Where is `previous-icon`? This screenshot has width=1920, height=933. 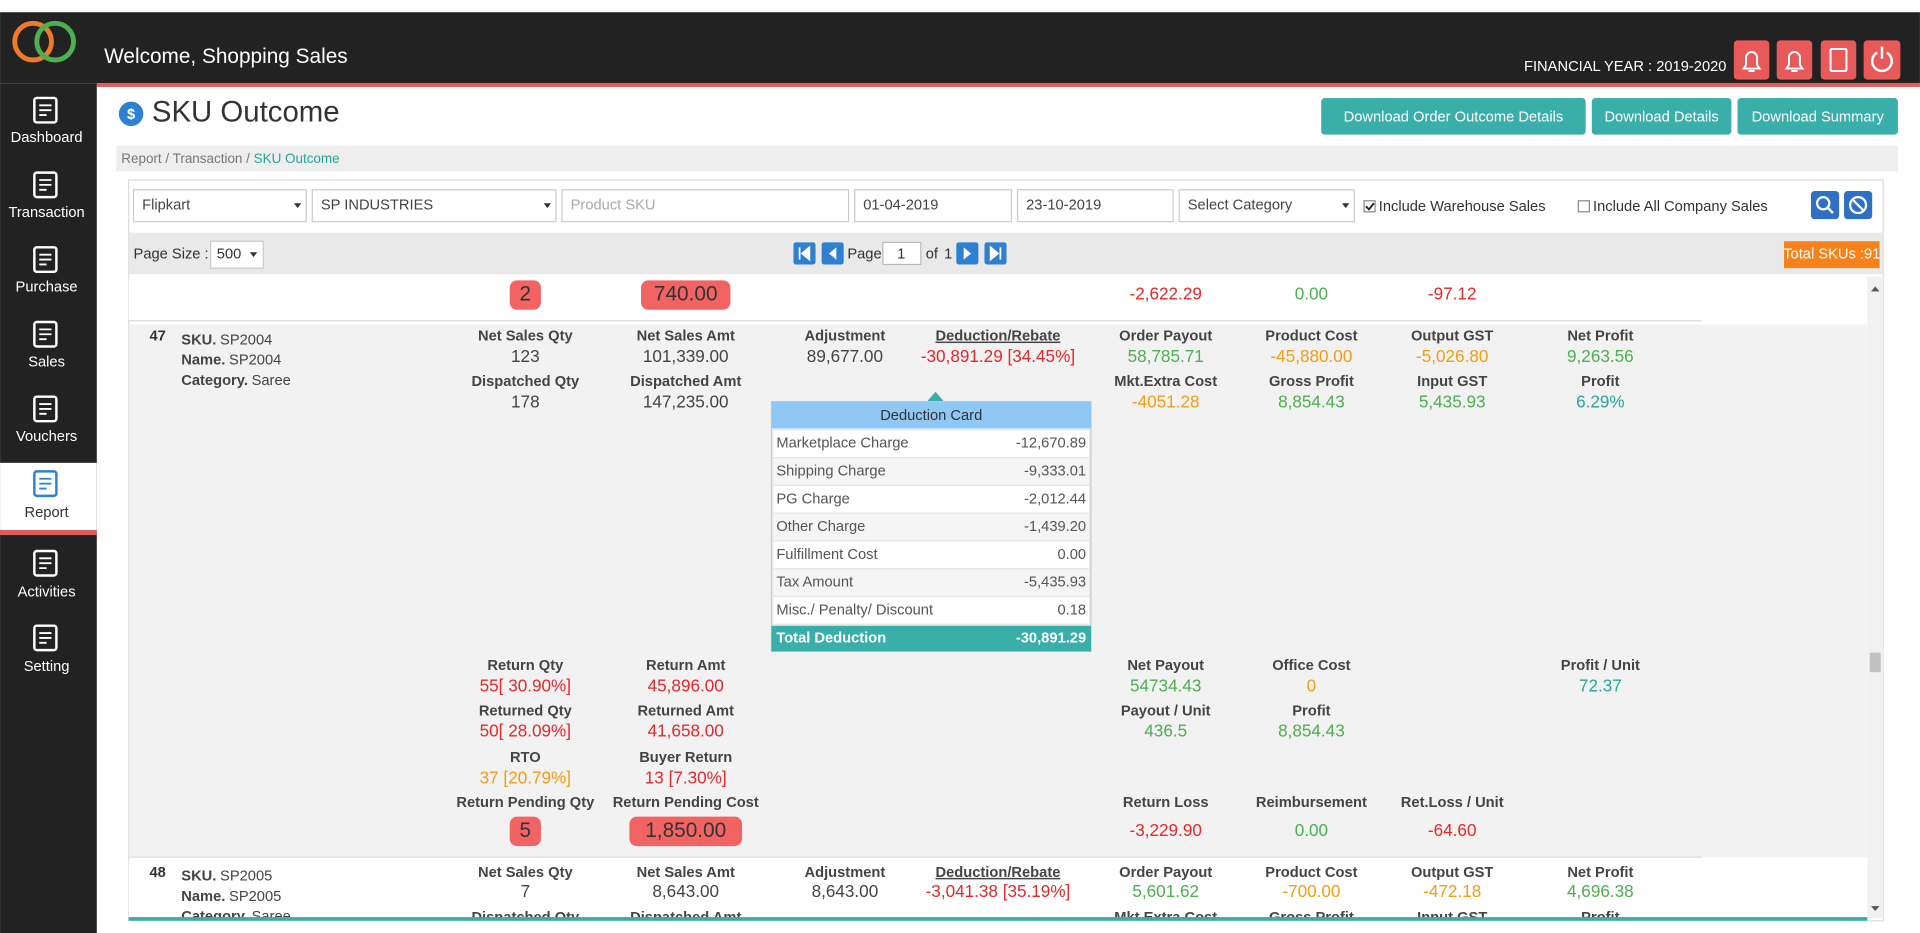 previous-icon is located at coordinates (832, 253).